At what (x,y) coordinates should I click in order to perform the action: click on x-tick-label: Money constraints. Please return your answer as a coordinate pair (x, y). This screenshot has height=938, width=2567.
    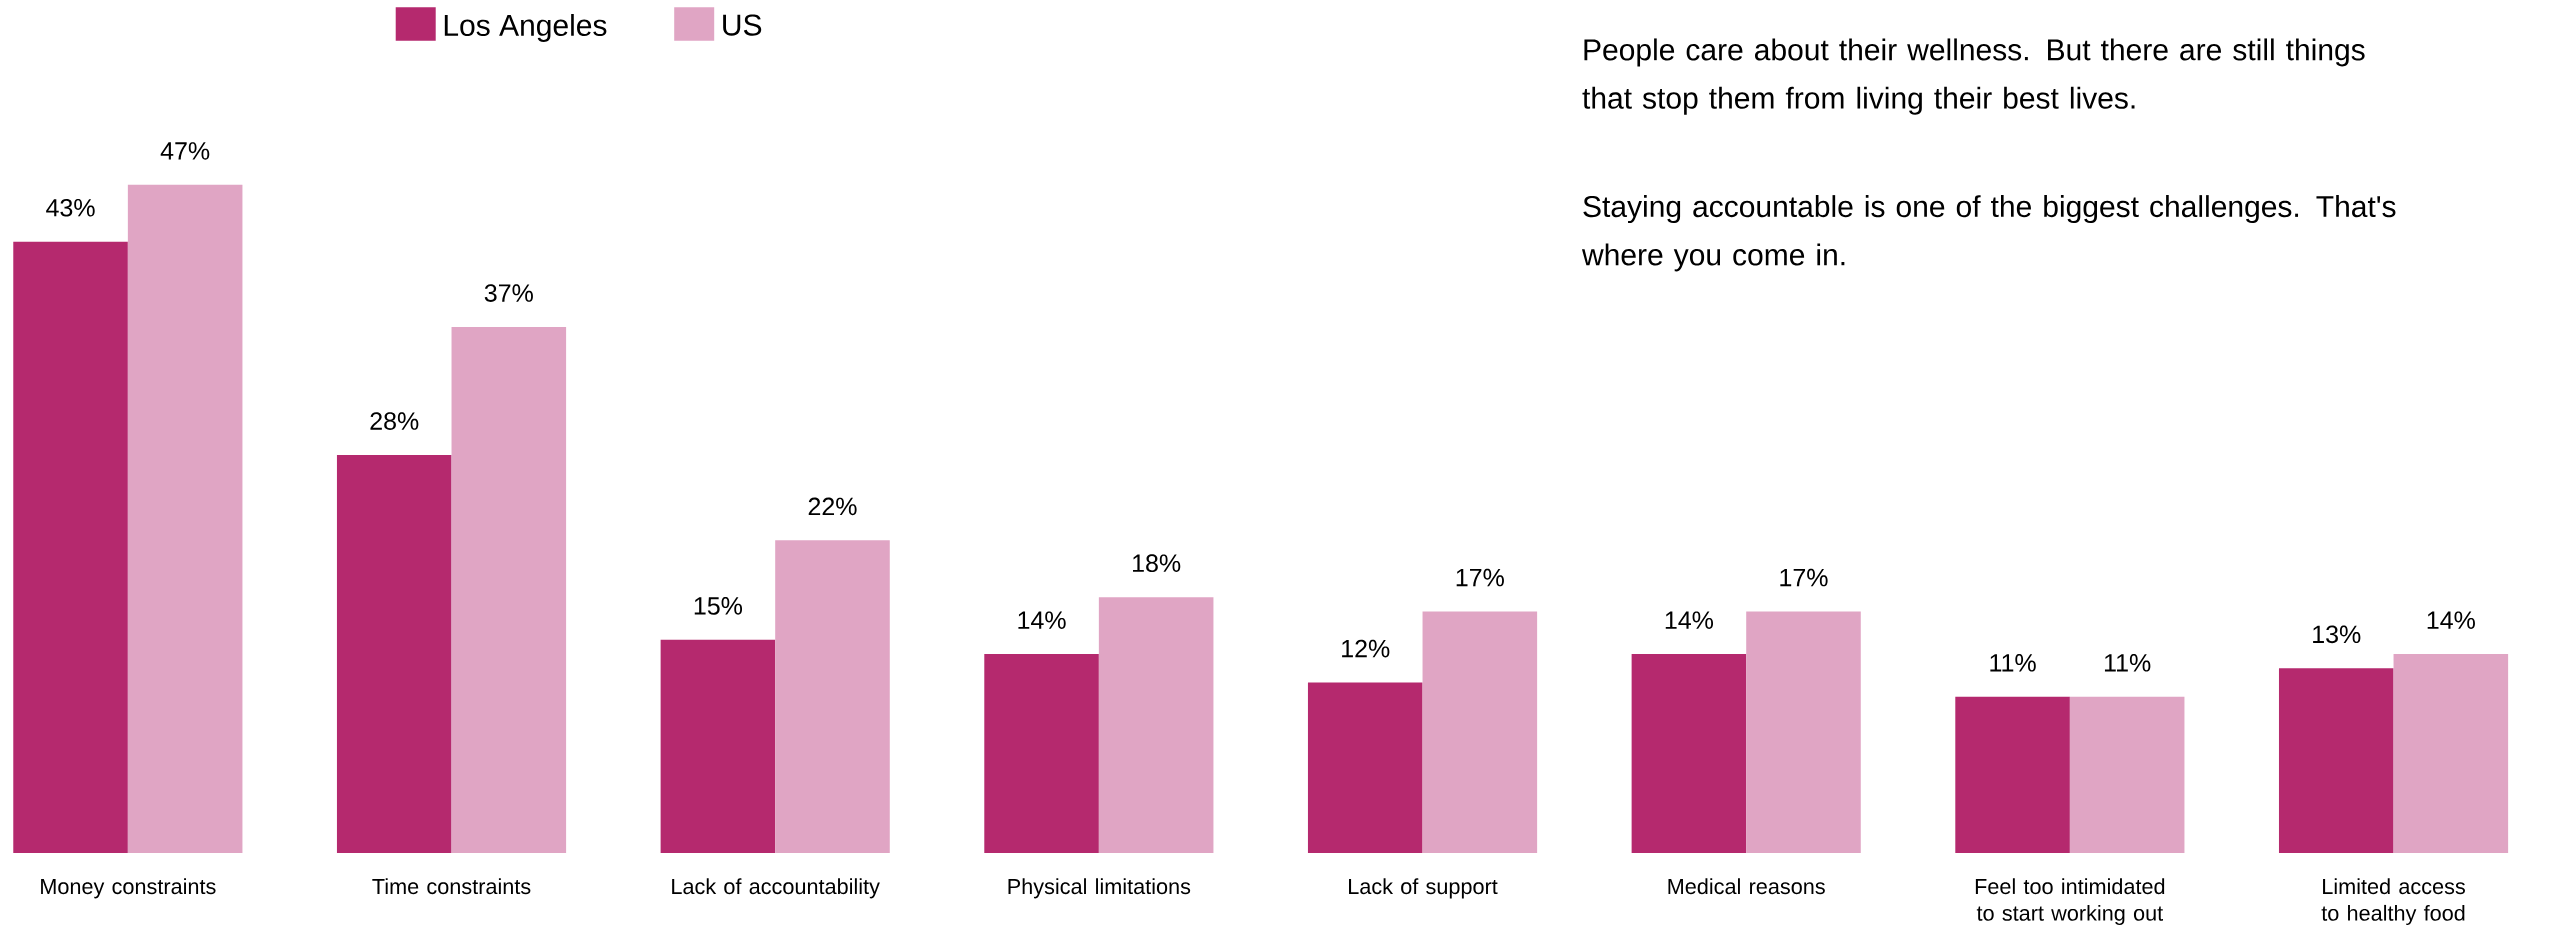
    Looking at the image, I should click on (128, 888).